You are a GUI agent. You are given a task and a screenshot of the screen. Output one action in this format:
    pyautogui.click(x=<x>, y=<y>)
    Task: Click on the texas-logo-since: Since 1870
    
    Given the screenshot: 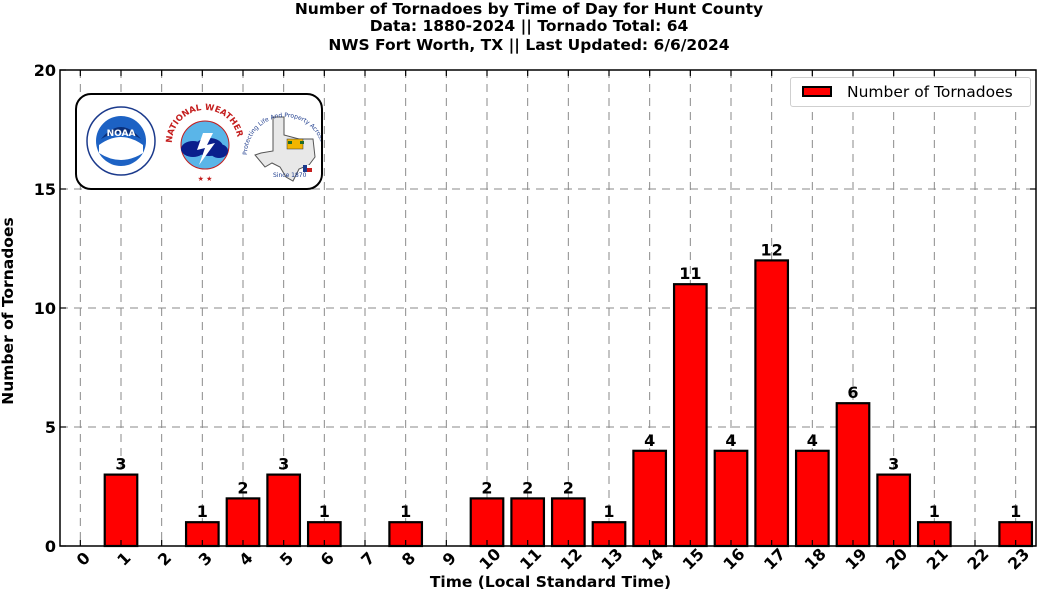 What is the action you would take?
    pyautogui.click(x=290, y=175)
    